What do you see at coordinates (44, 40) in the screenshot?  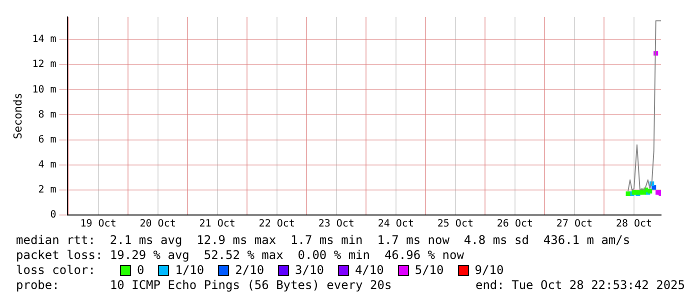 I see `y-tick-label: 14 m` at bounding box center [44, 40].